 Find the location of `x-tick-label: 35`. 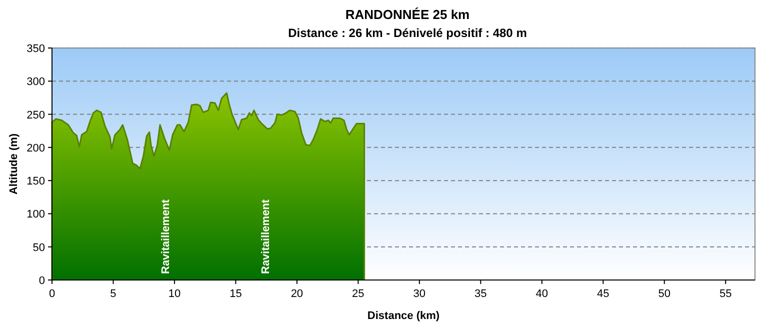

x-tick-label: 35 is located at coordinates (480, 294).